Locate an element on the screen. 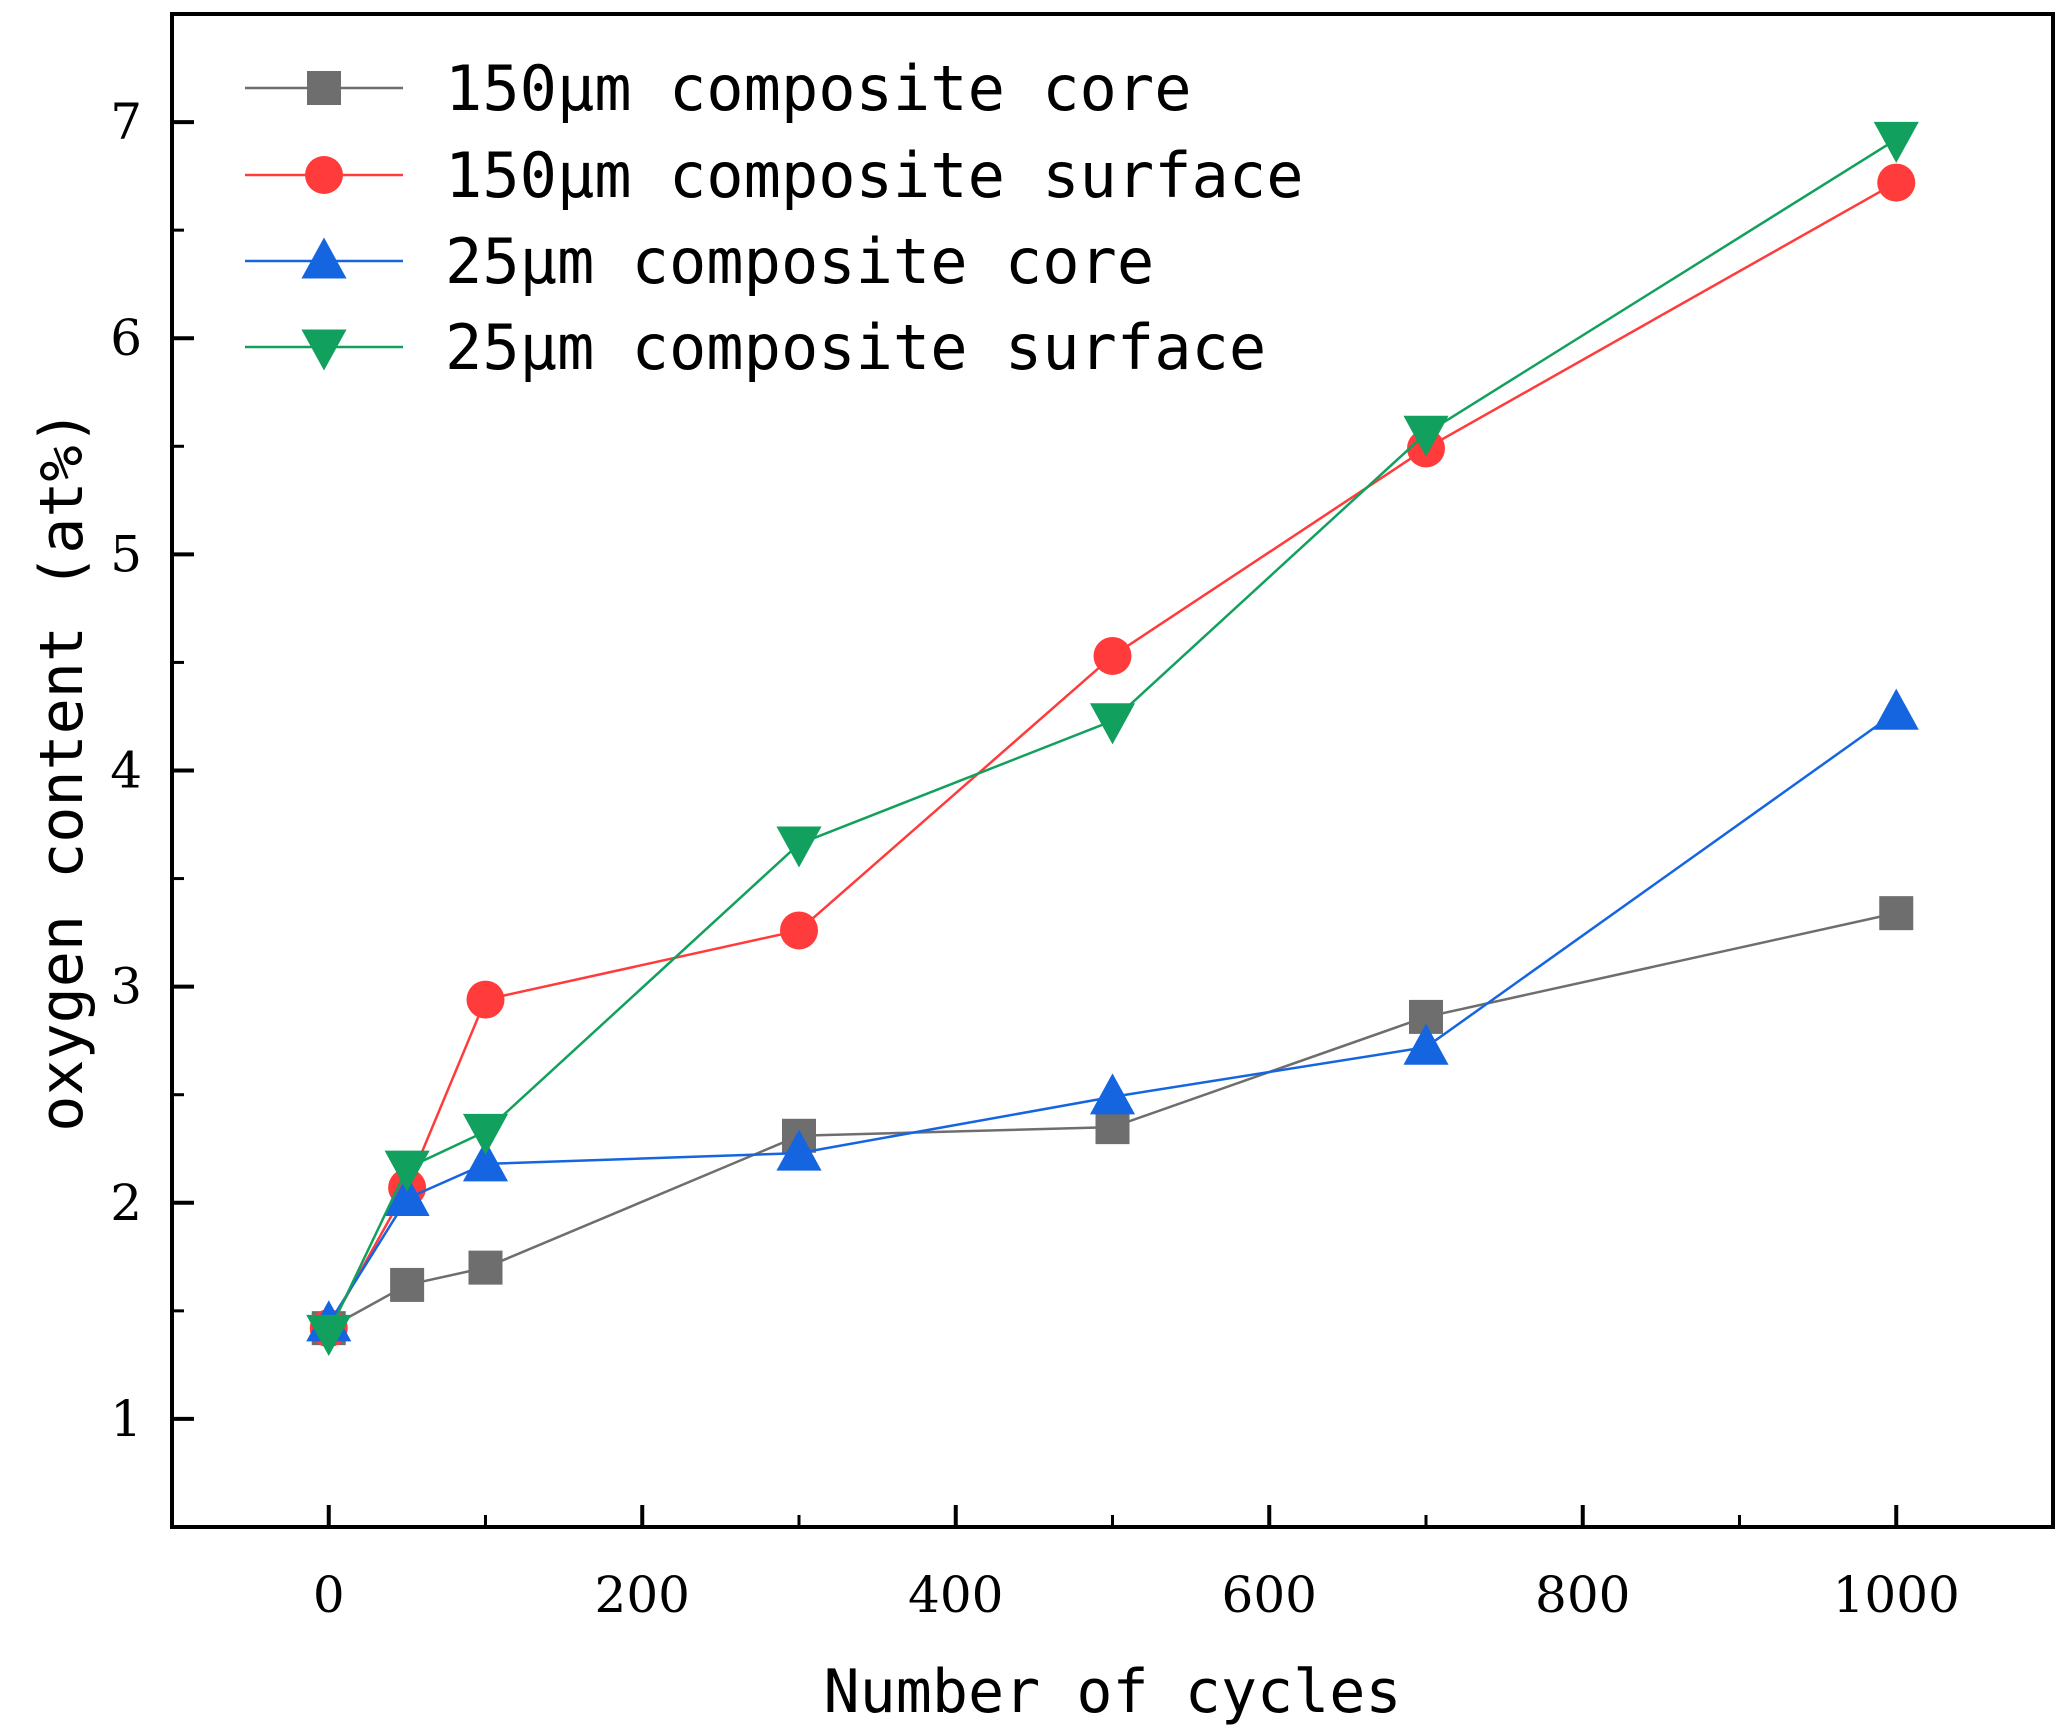 The height and width of the screenshot is (1736, 2068). x-tick-label: 400 is located at coordinates (955, 1595).